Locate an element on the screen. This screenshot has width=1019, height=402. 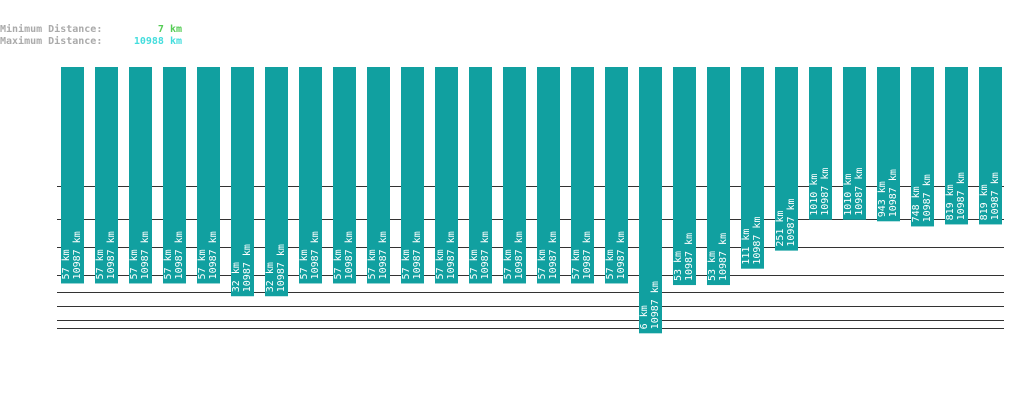
value-label: 748 km is located at coordinates (916, 204).